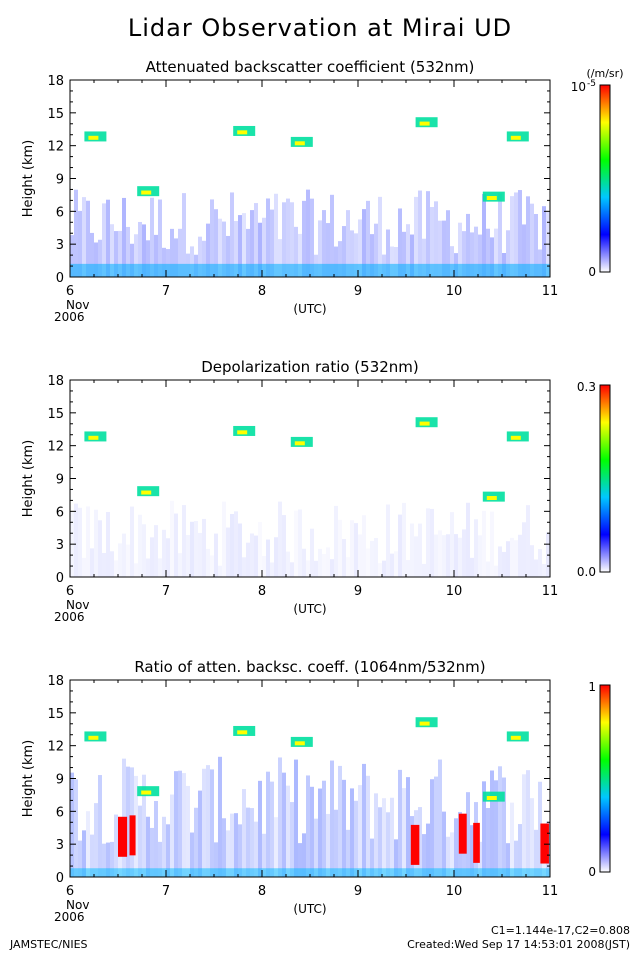 Image resolution: width=640 pixels, height=960 pixels. I want to click on heatmap-field, so click(310, 197).